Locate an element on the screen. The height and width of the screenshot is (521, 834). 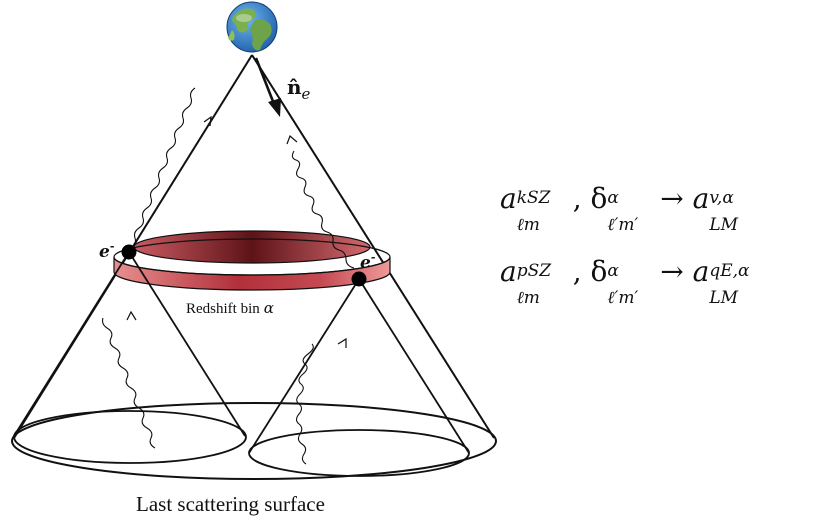
left-electron-cone is located at coordinates (130, 357).